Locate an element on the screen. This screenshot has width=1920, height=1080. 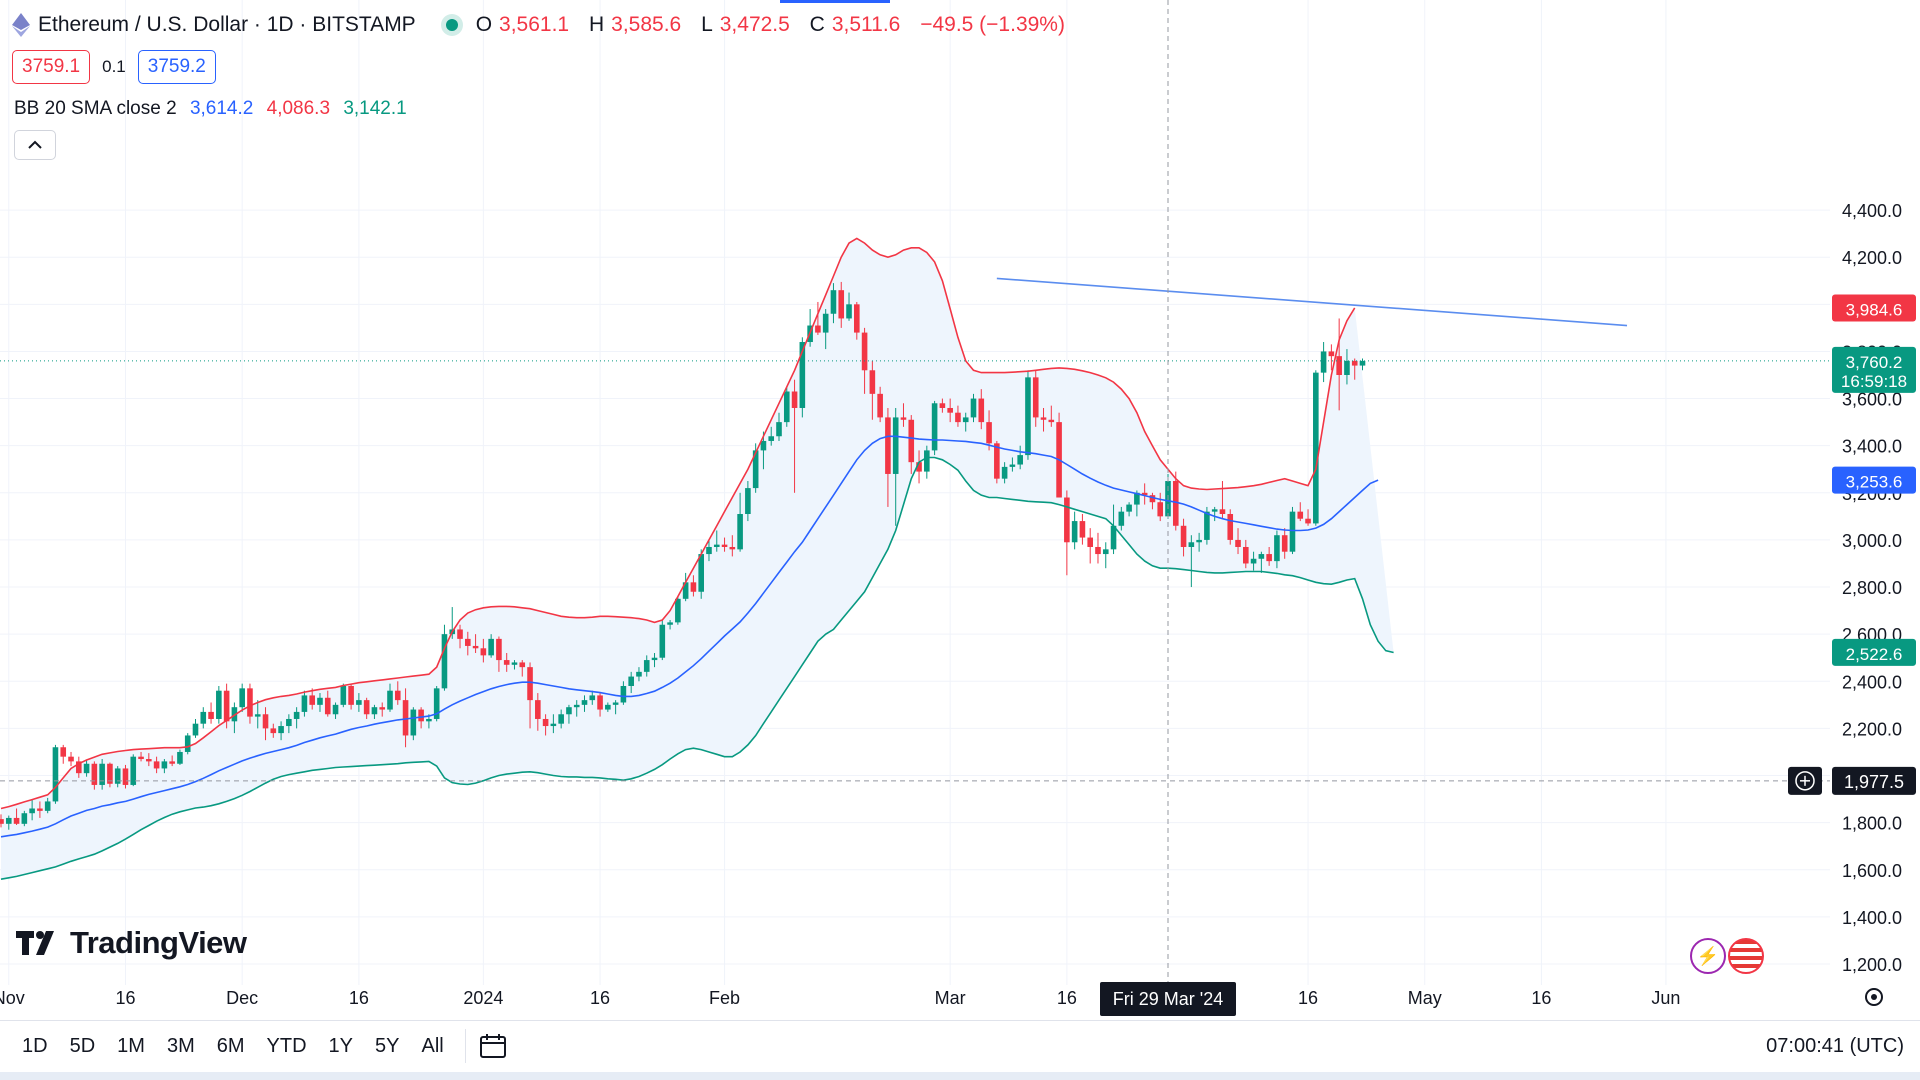
range-ytd: YTD is located at coordinates (286, 1045).